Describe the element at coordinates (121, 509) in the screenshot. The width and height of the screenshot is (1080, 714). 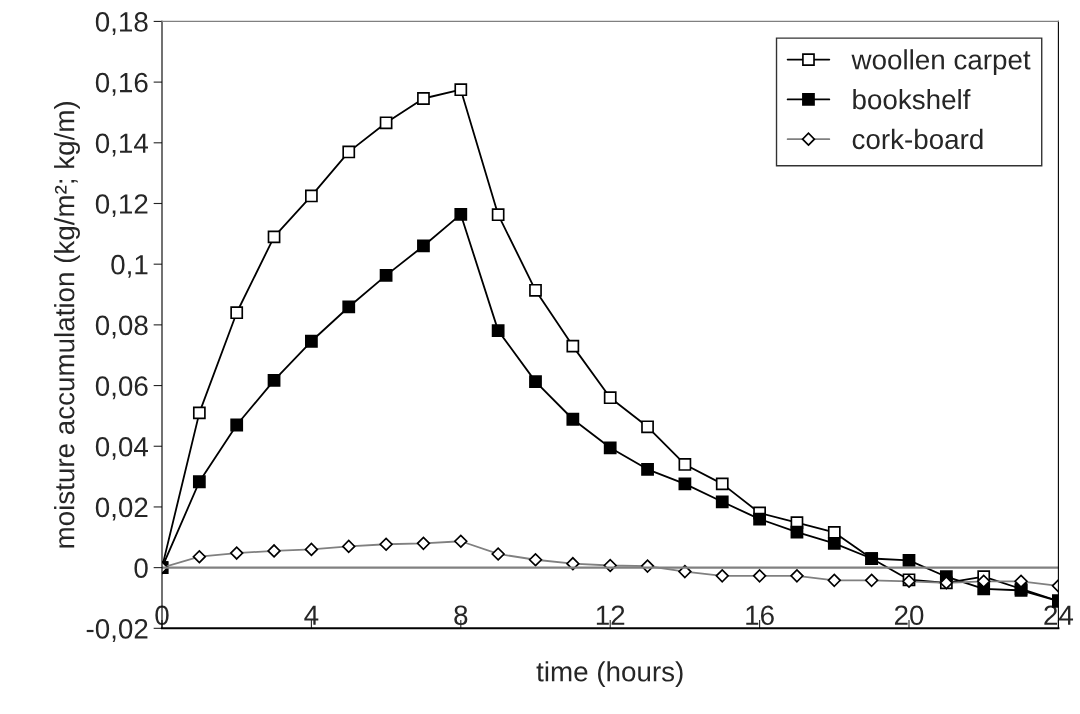
I see `y-tick-label: 0,02` at that location.